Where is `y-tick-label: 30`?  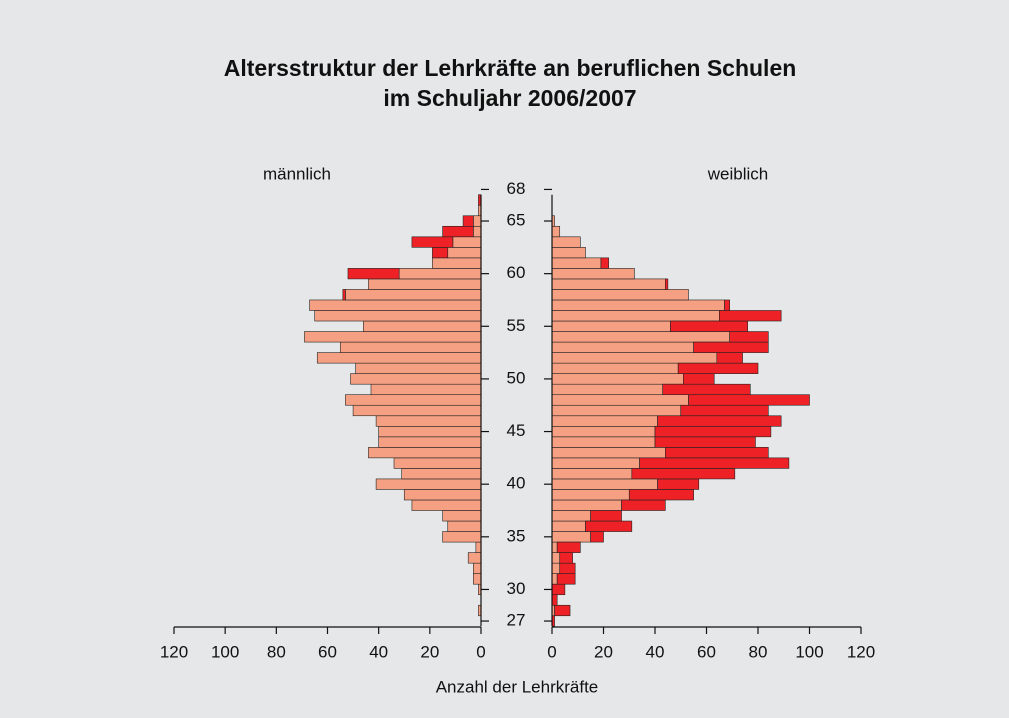
y-tick-label: 30 is located at coordinates (516, 588).